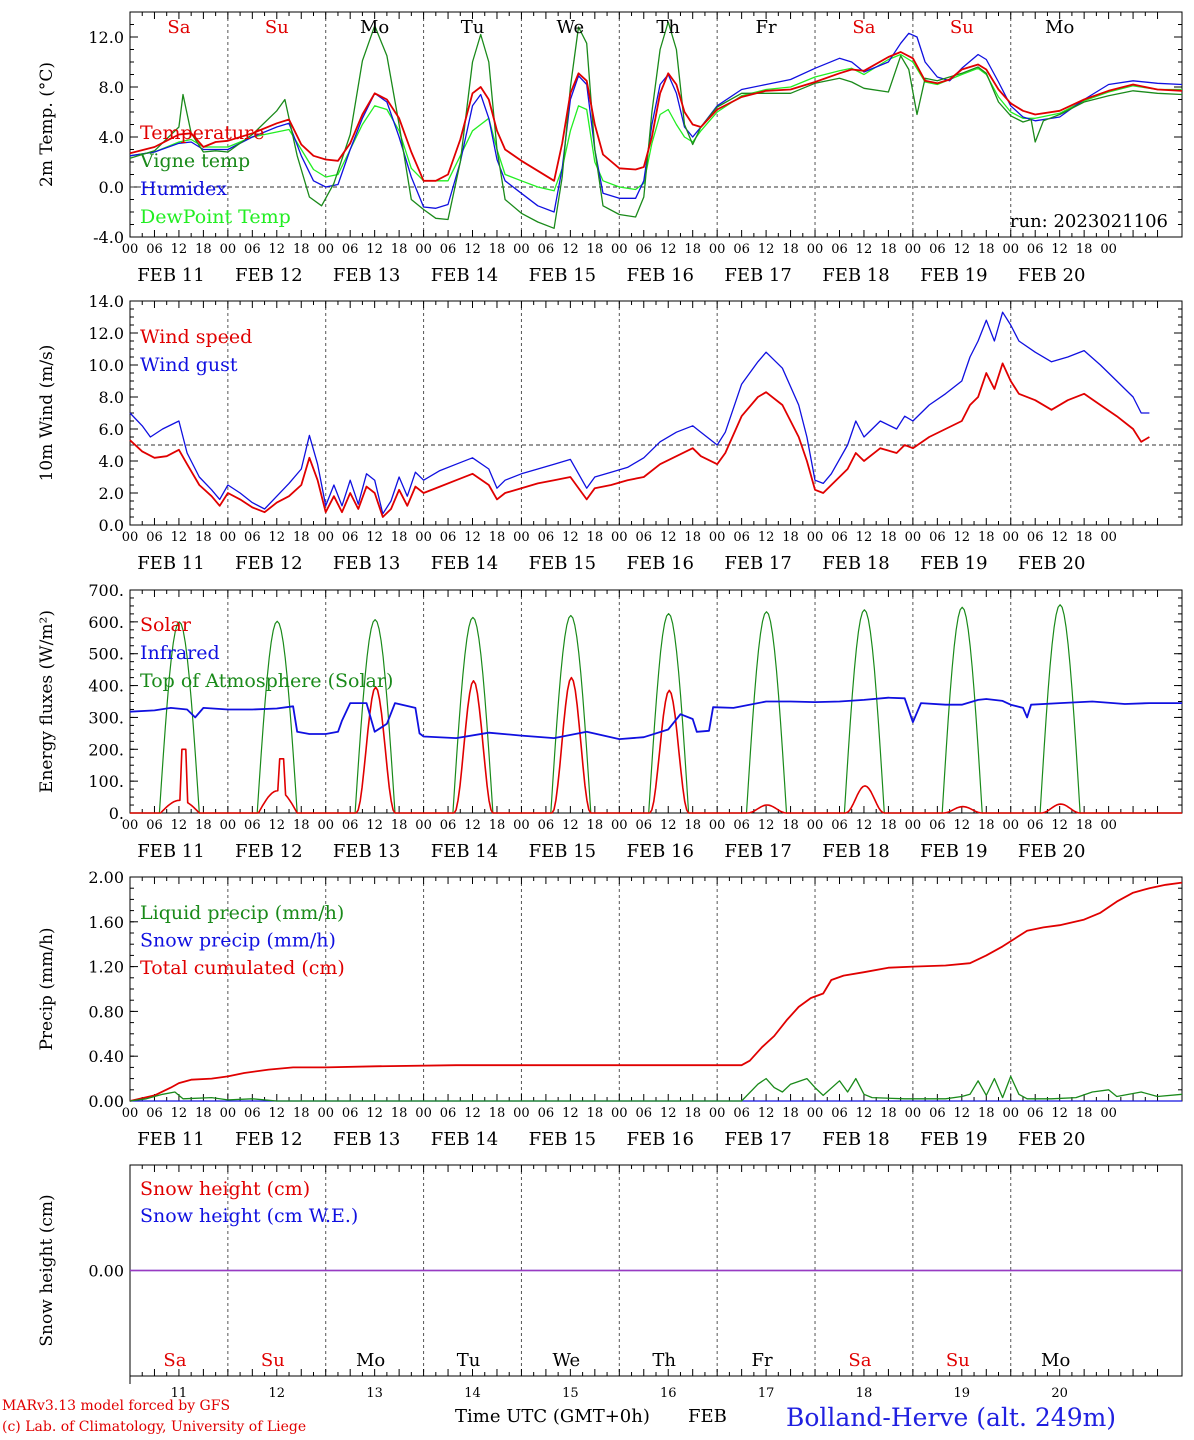 Image resolution: width=1194 pixels, height=1440 pixels. I want to click on series-solar, so click(656, 745).